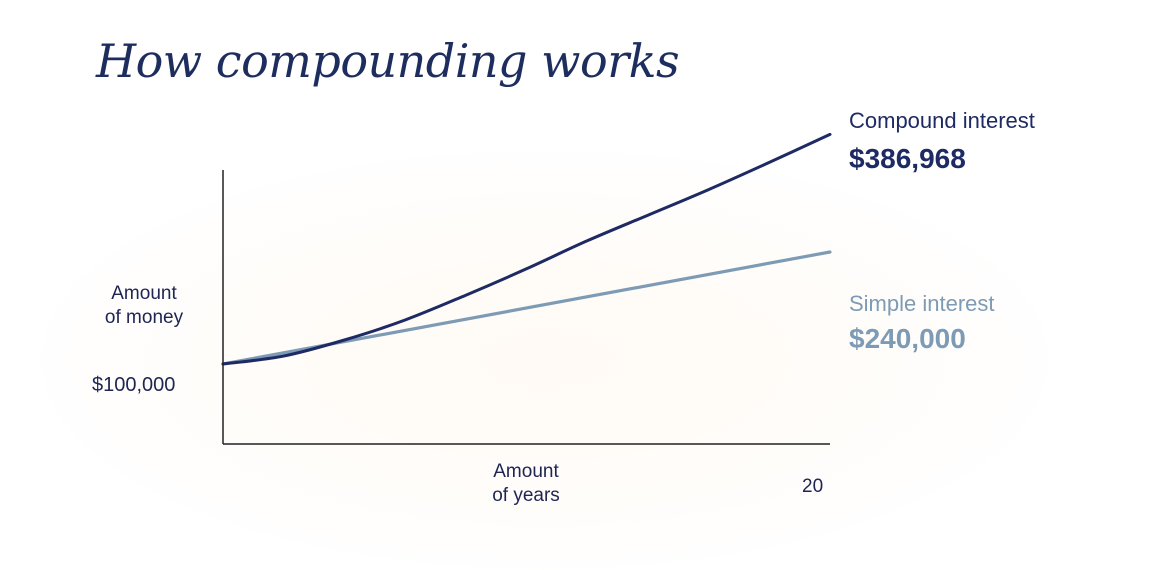 Image resolution: width=1166 pixels, height=570 pixels. What do you see at coordinates (907, 158) in the screenshot?
I see `compound-end-value: $386,968` at bounding box center [907, 158].